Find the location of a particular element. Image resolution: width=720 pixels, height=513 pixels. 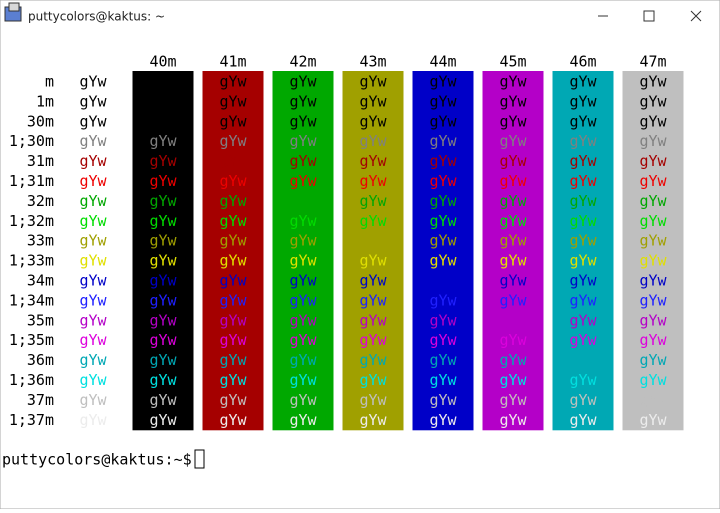

shell-prompt: puttycolors@kaktus:~$ is located at coordinates (97, 460).